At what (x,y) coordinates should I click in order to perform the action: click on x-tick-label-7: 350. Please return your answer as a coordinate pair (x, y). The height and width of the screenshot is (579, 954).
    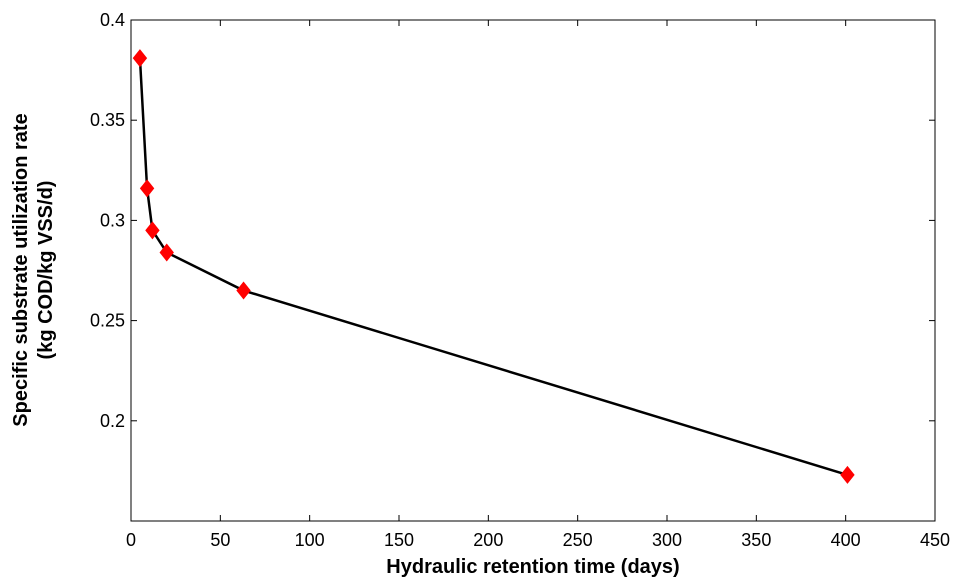
    Looking at the image, I should click on (756, 540).